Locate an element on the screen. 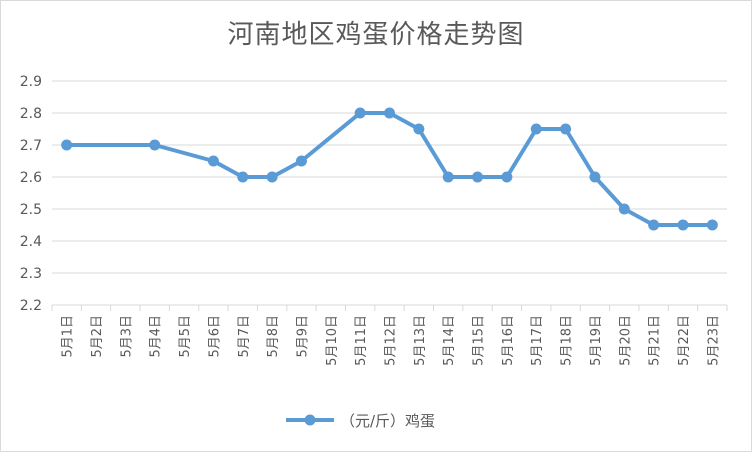  x-tick-label: 5月22日 is located at coordinates (684, 340).